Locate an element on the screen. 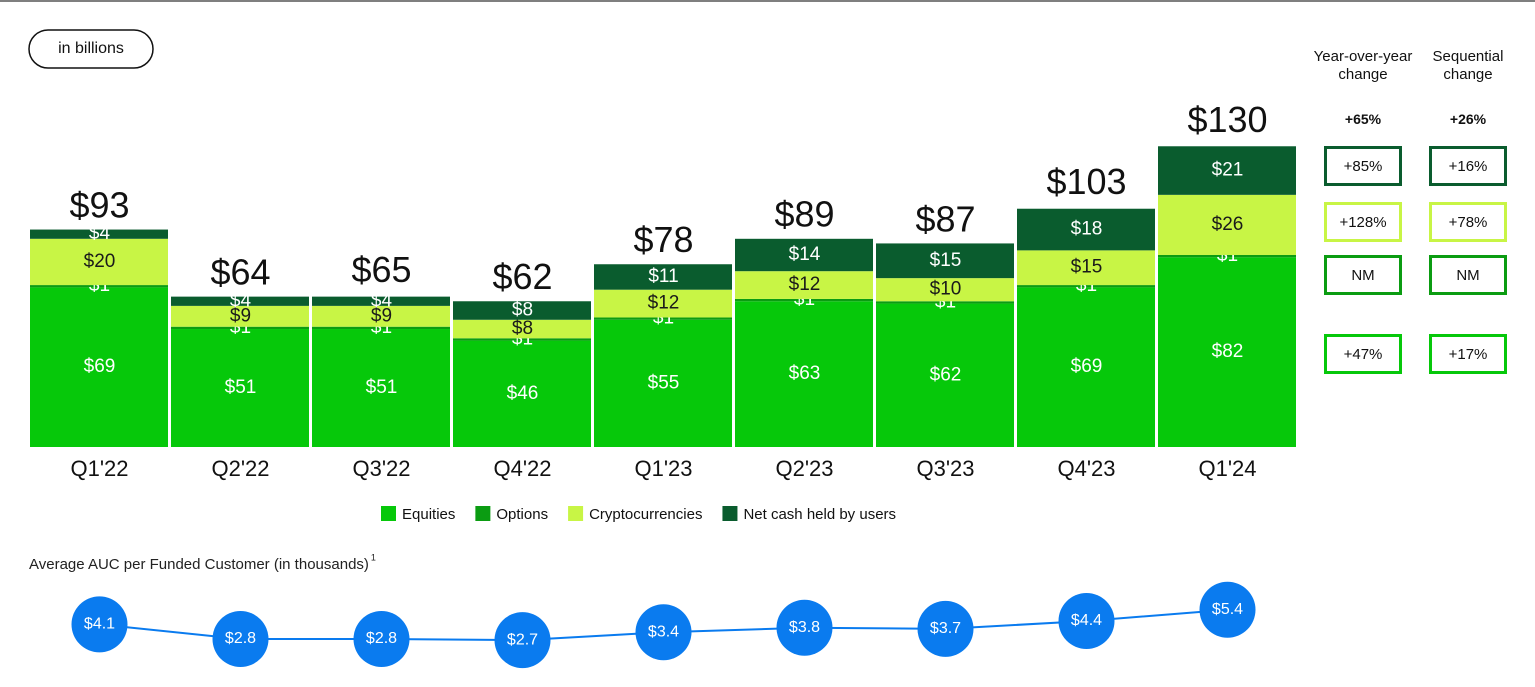 Image resolution: width=1535 pixels, height=687 pixels. unit-label: in billions is located at coordinates (91, 48).